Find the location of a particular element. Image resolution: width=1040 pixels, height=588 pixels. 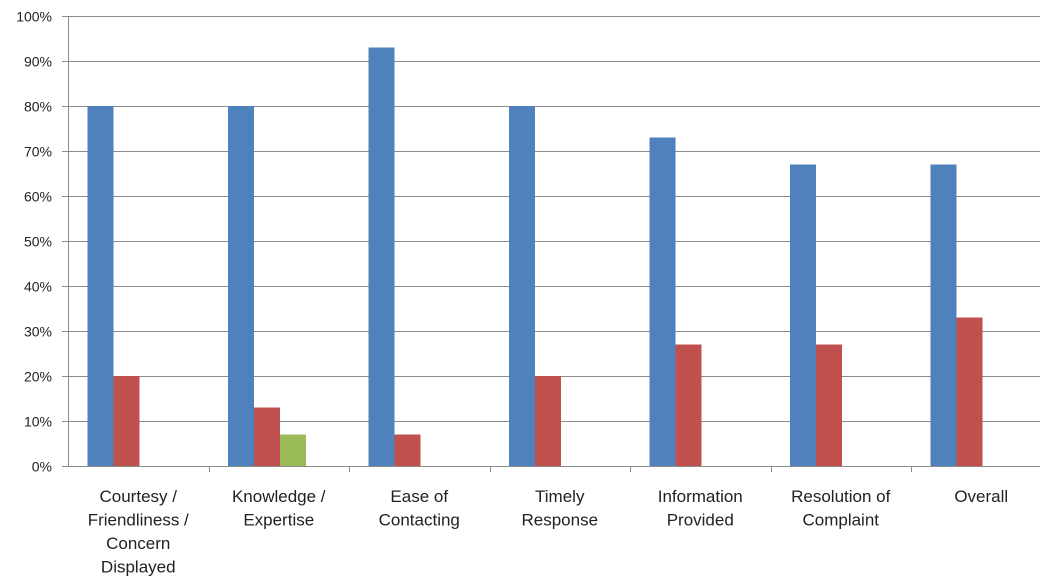

y-tick-labels: 0% 10% 20% 30% 40% 50% 60% 70% 80% 90% 100% is located at coordinates (34, 242).